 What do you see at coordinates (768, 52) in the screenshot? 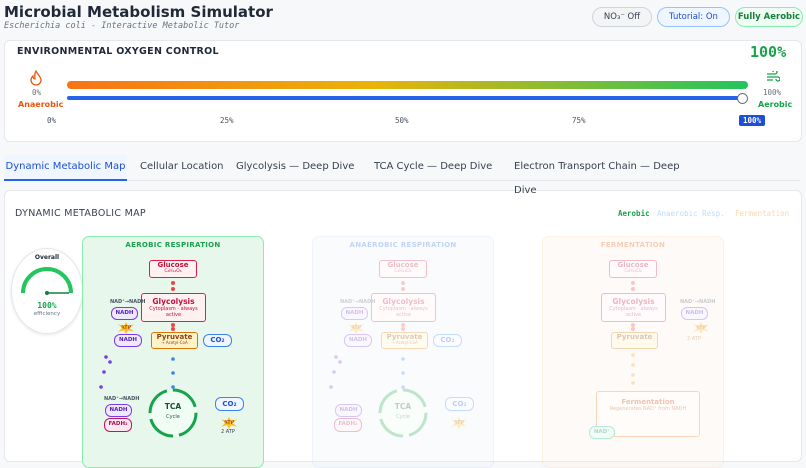
I see `oxygen-value: 100%` at bounding box center [768, 52].